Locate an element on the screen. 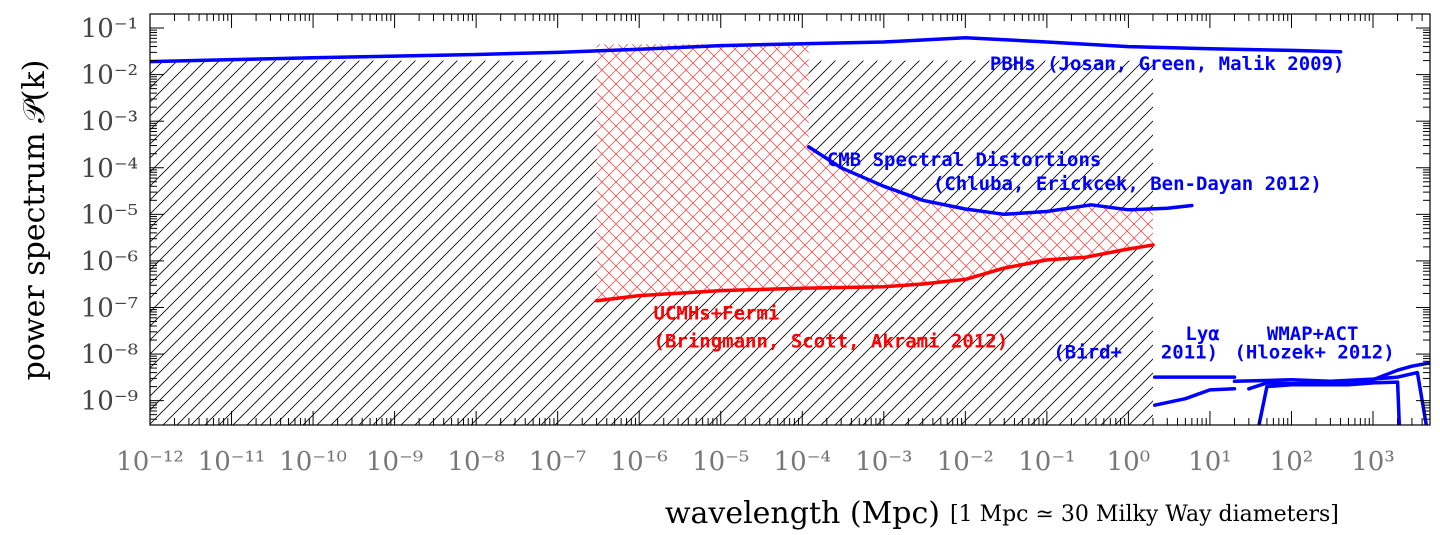 This screenshot has height=535, width=1440. x-tick-label: 10⁻² is located at coordinates (965, 462).